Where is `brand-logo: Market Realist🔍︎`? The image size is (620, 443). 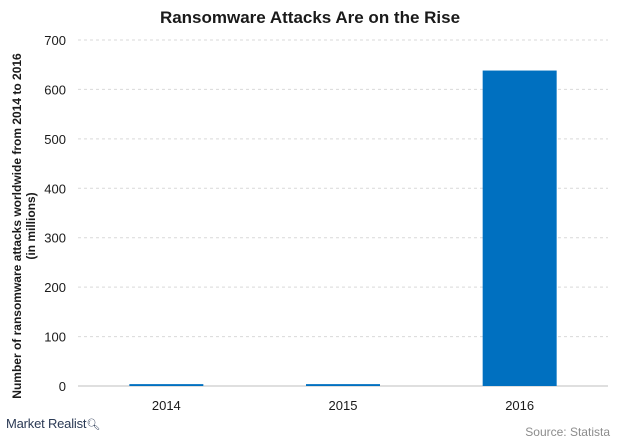
brand-logo: Market Realist🔍︎ is located at coordinates (53, 423).